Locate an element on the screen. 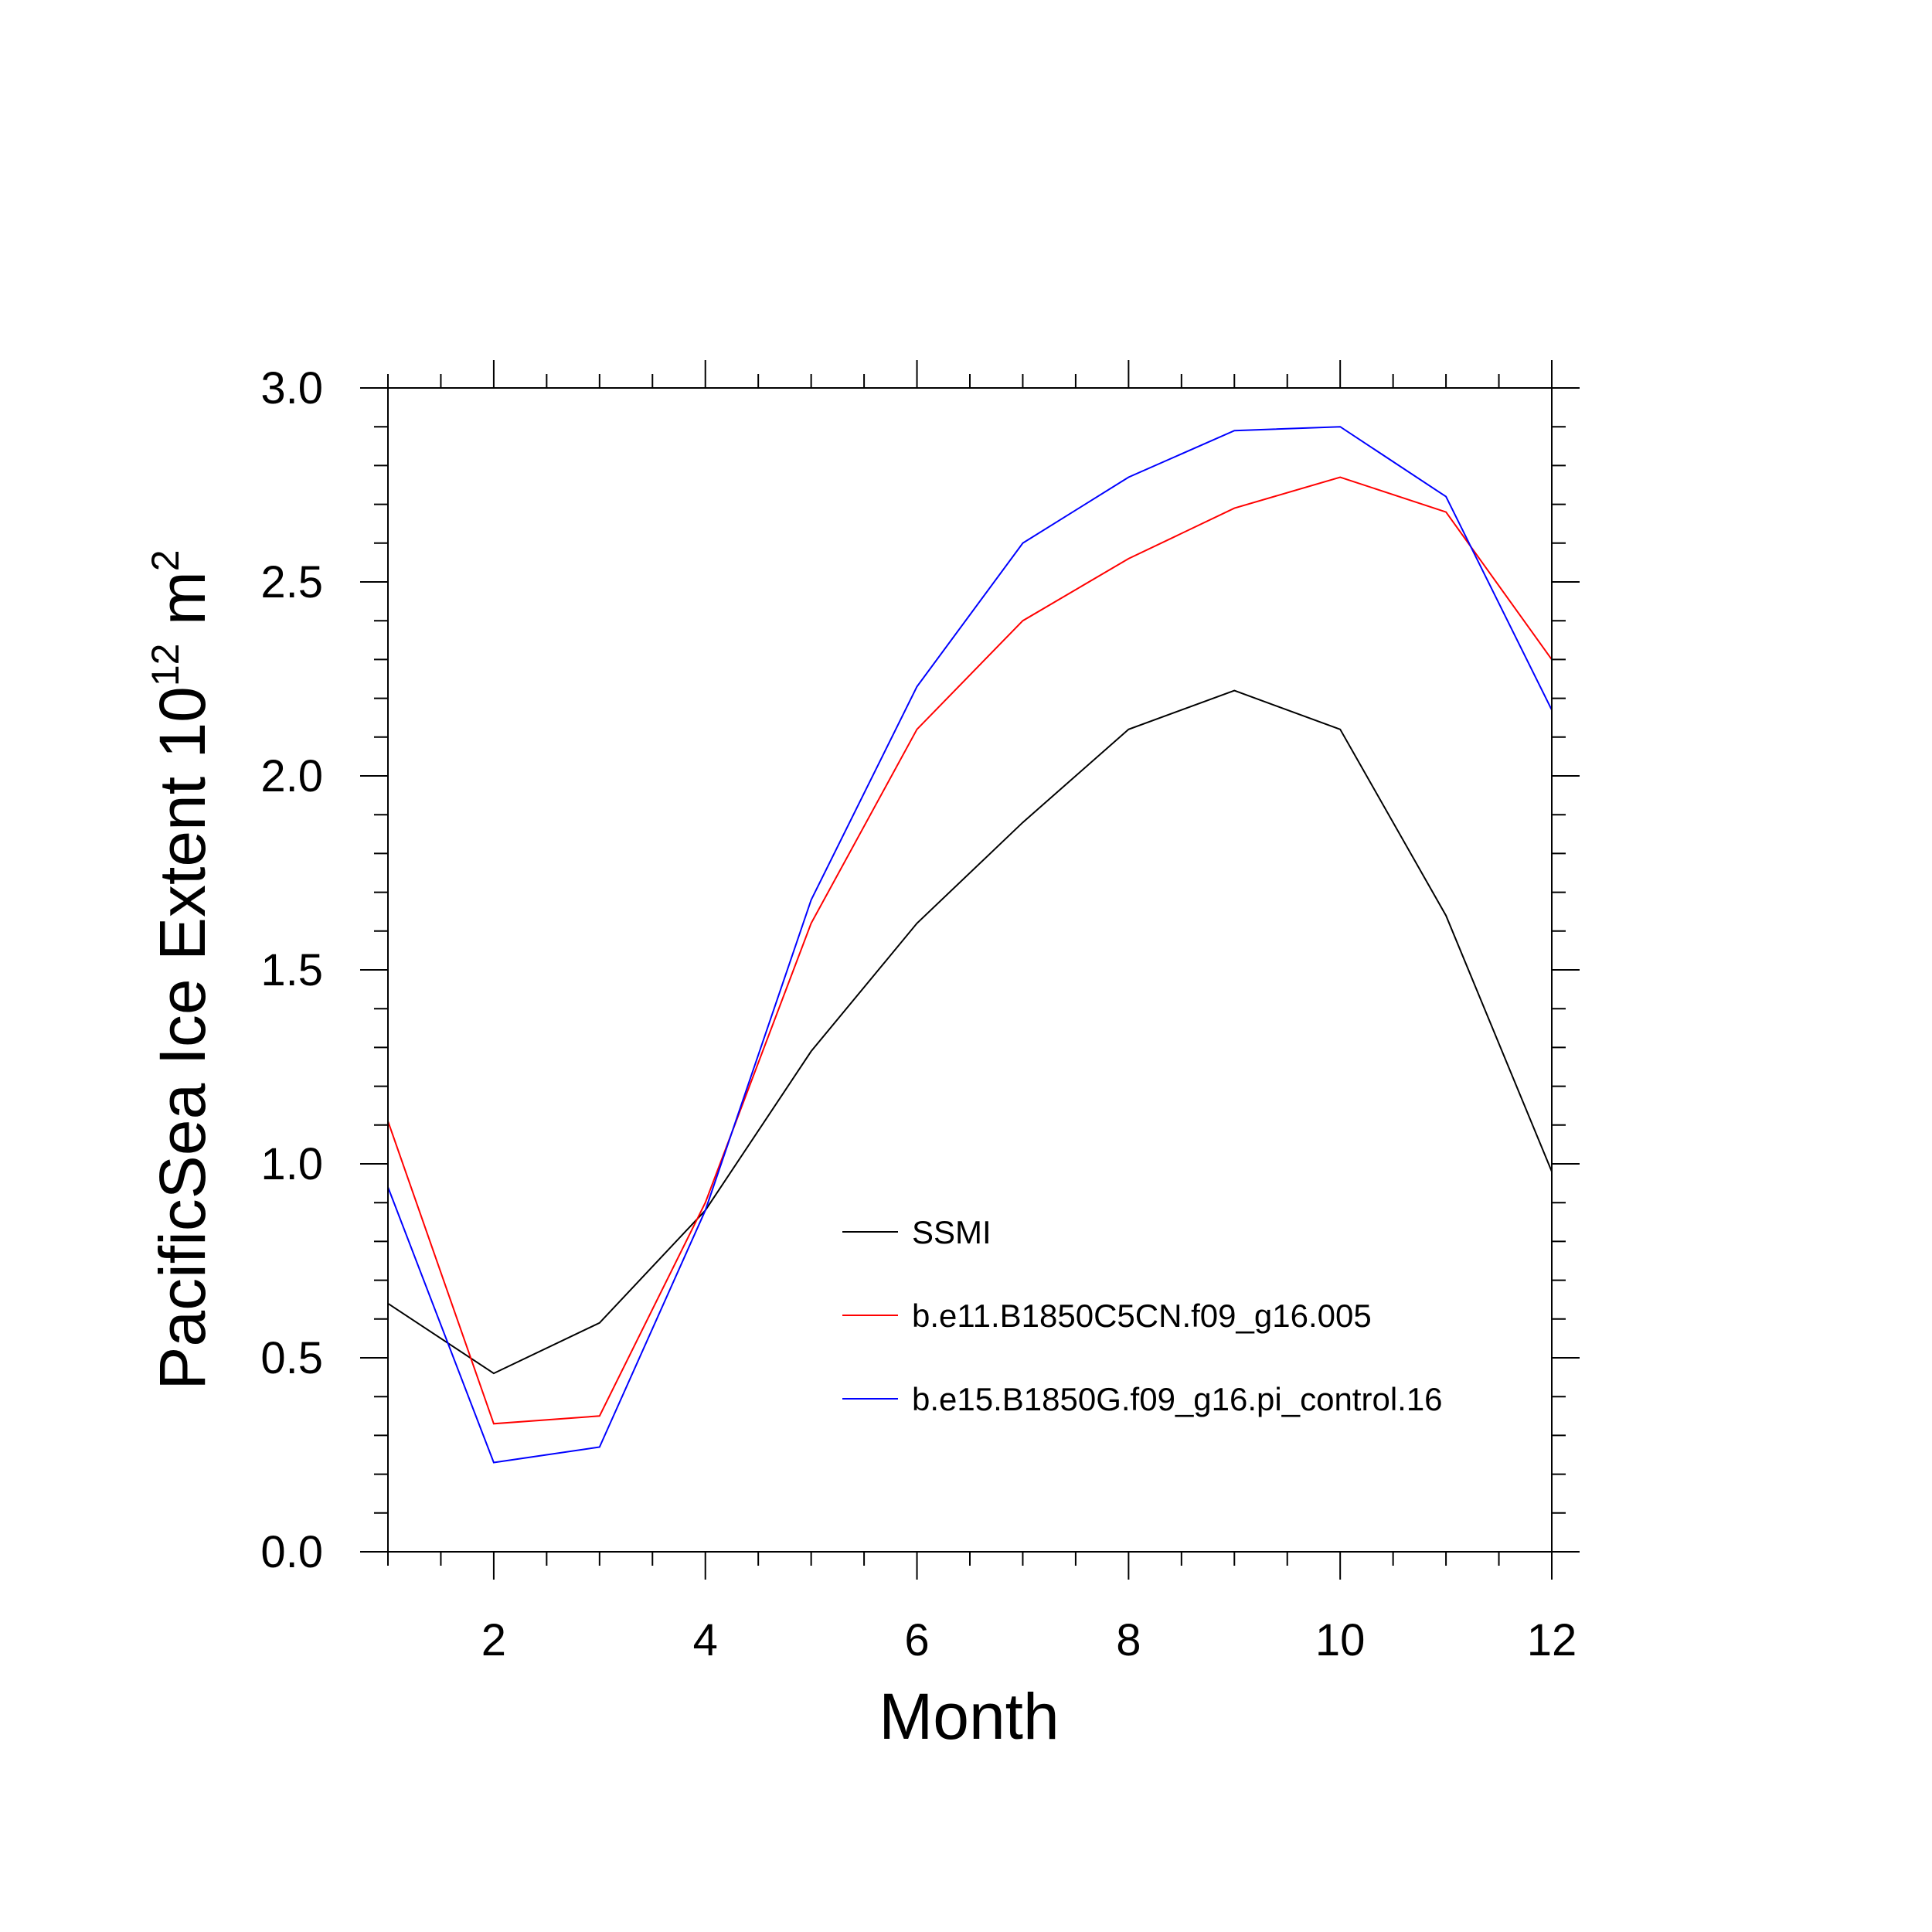 The image size is (1932, 1932). y-axis-title-exponent: 12 is located at coordinates (166, 664).